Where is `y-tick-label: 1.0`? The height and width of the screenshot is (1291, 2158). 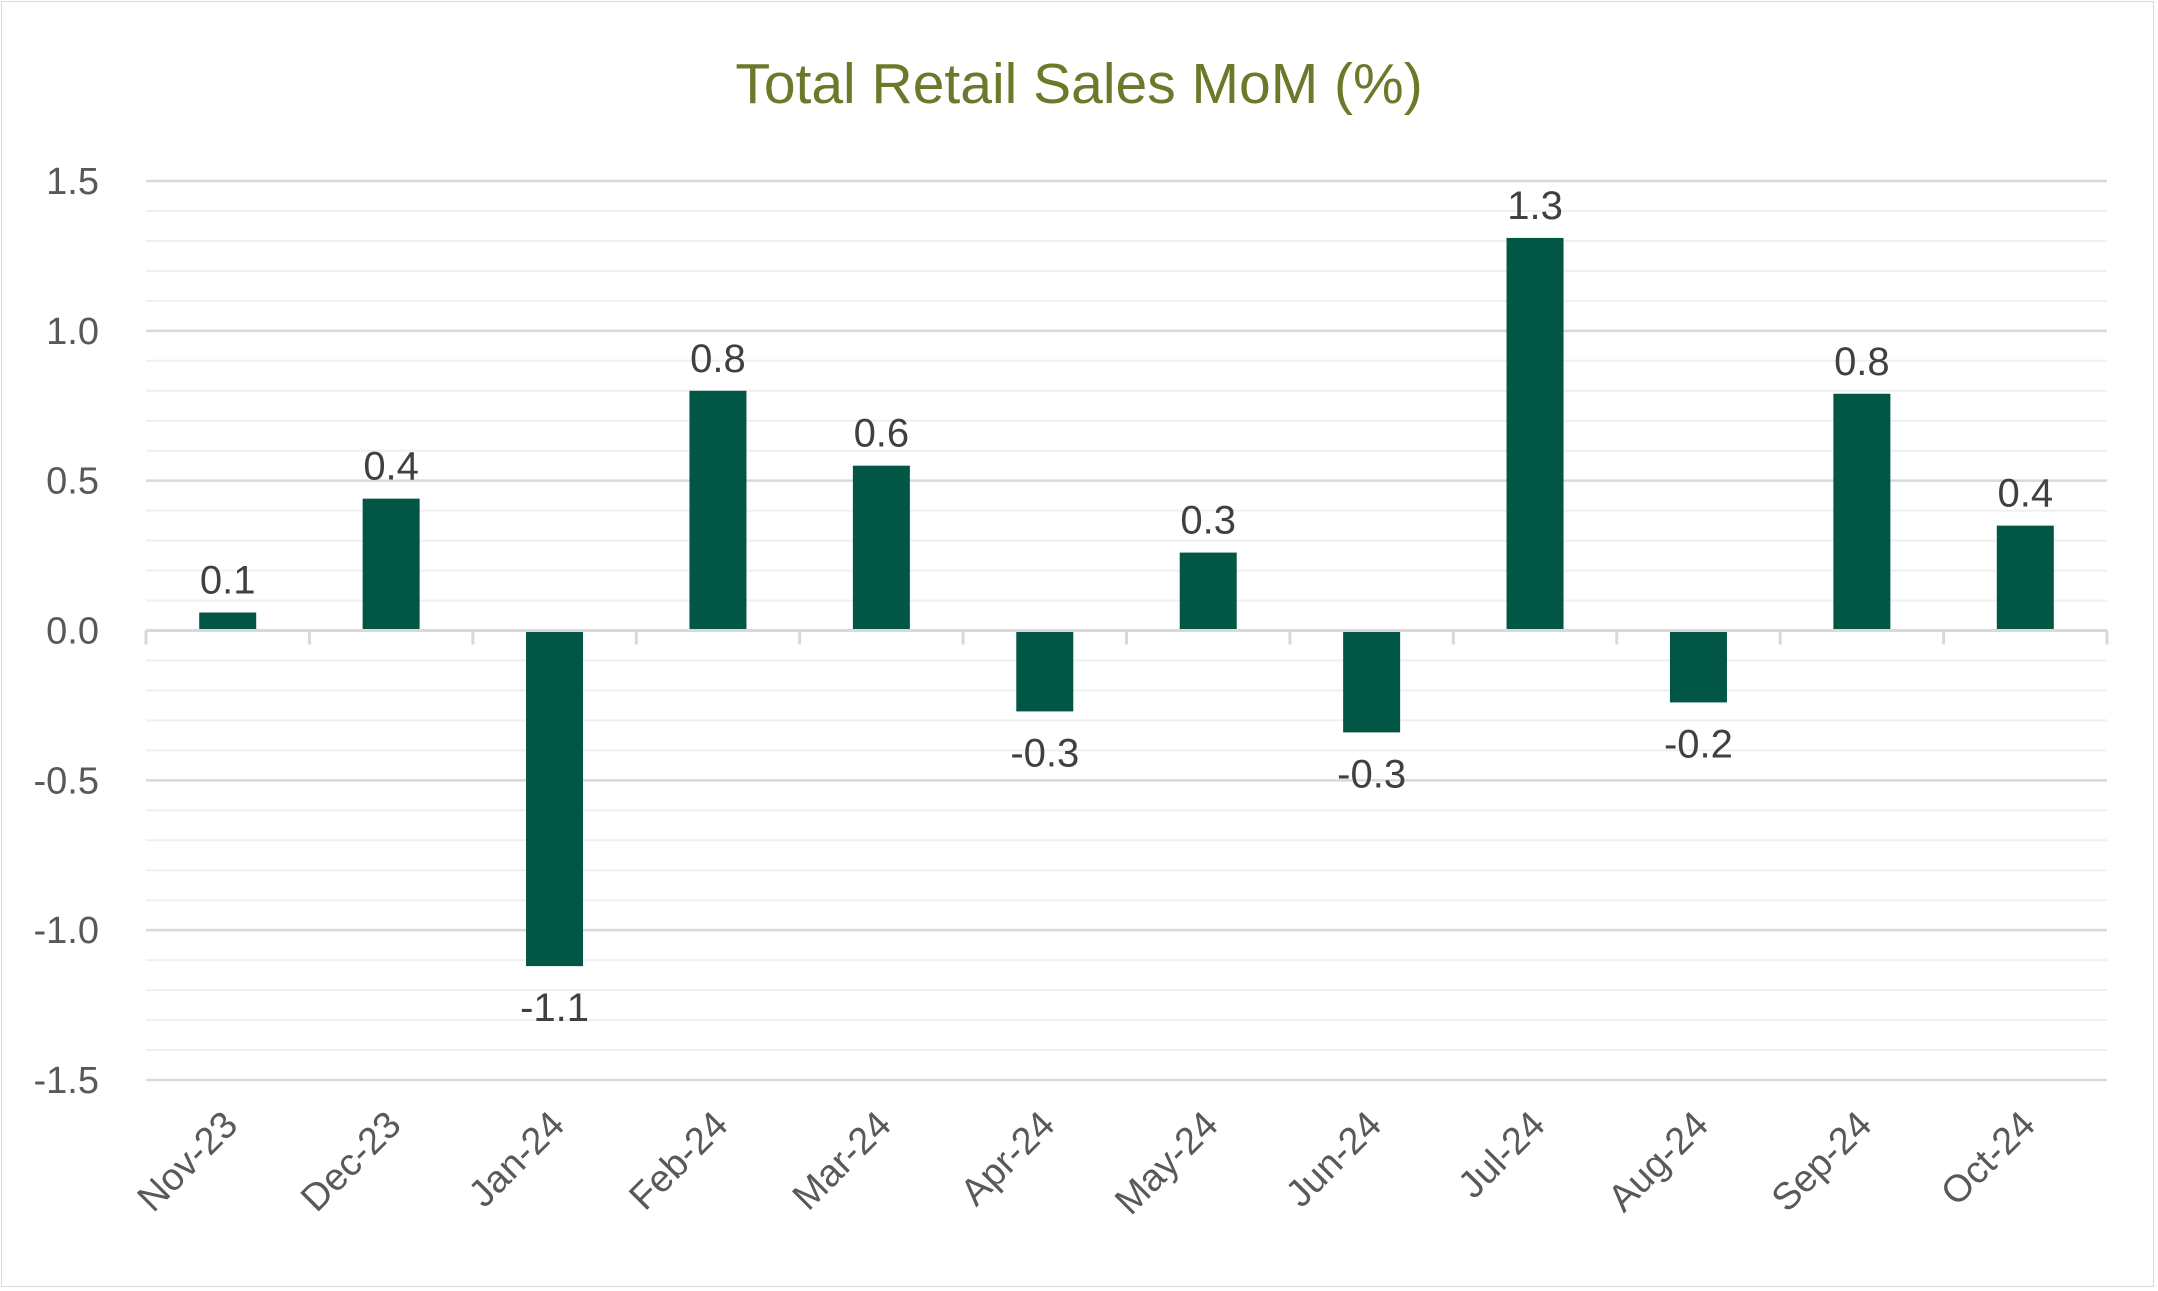 y-tick-label: 1.0 is located at coordinates (72, 332).